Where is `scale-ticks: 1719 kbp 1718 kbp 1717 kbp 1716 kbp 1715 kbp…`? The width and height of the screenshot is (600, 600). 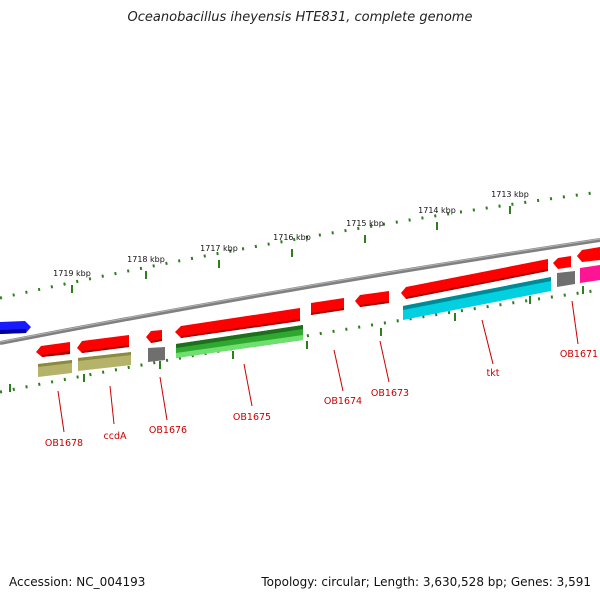 scale-ticks: 1719 kbp 1718 kbp 1717 kbp 1716 kbp 1715 kbp… is located at coordinates (291, 241).